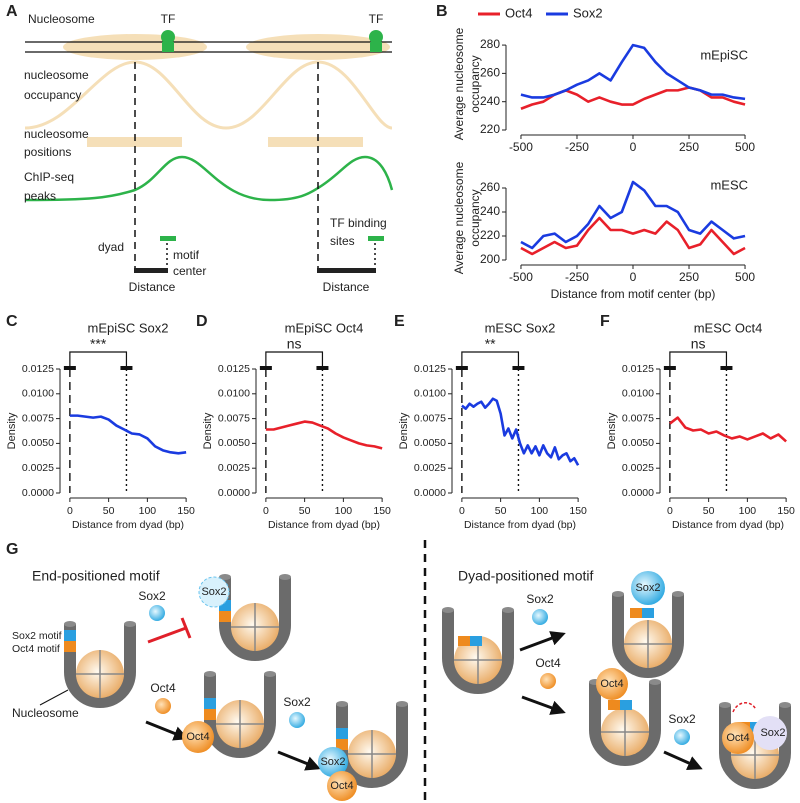  I want to click on label: sites, so click(342, 241).